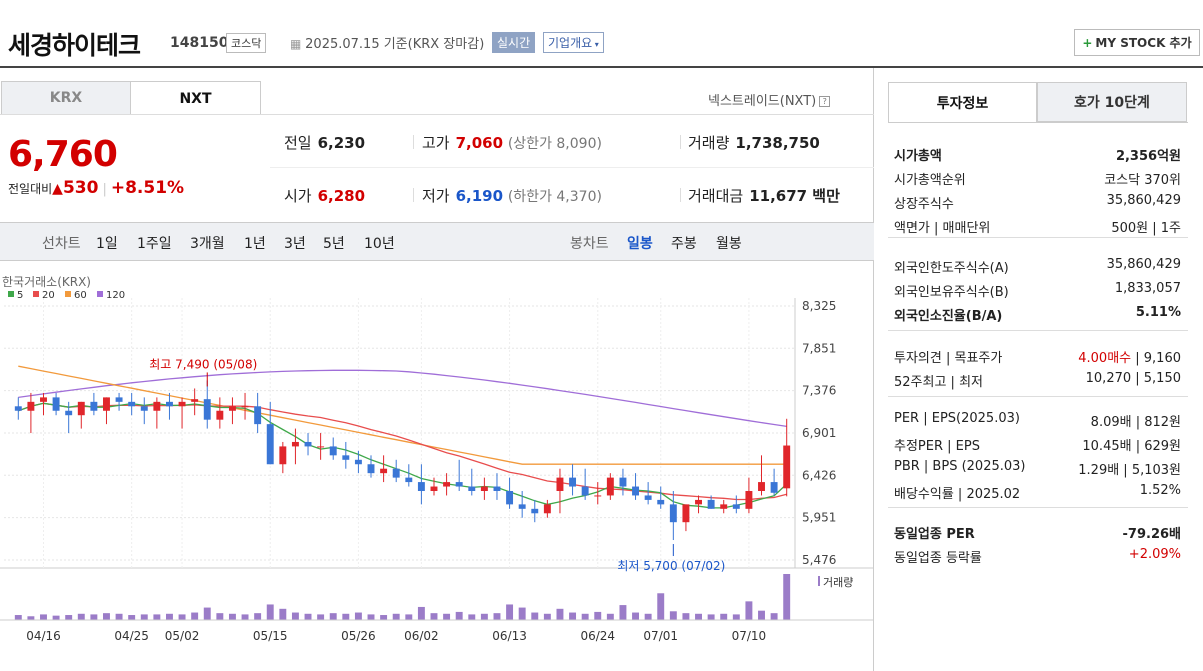 This screenshot has height=671, width=1203. Describe the element at coordinates (295, 244) in the screenshot. I see `period-item-4: 3년` at that location.